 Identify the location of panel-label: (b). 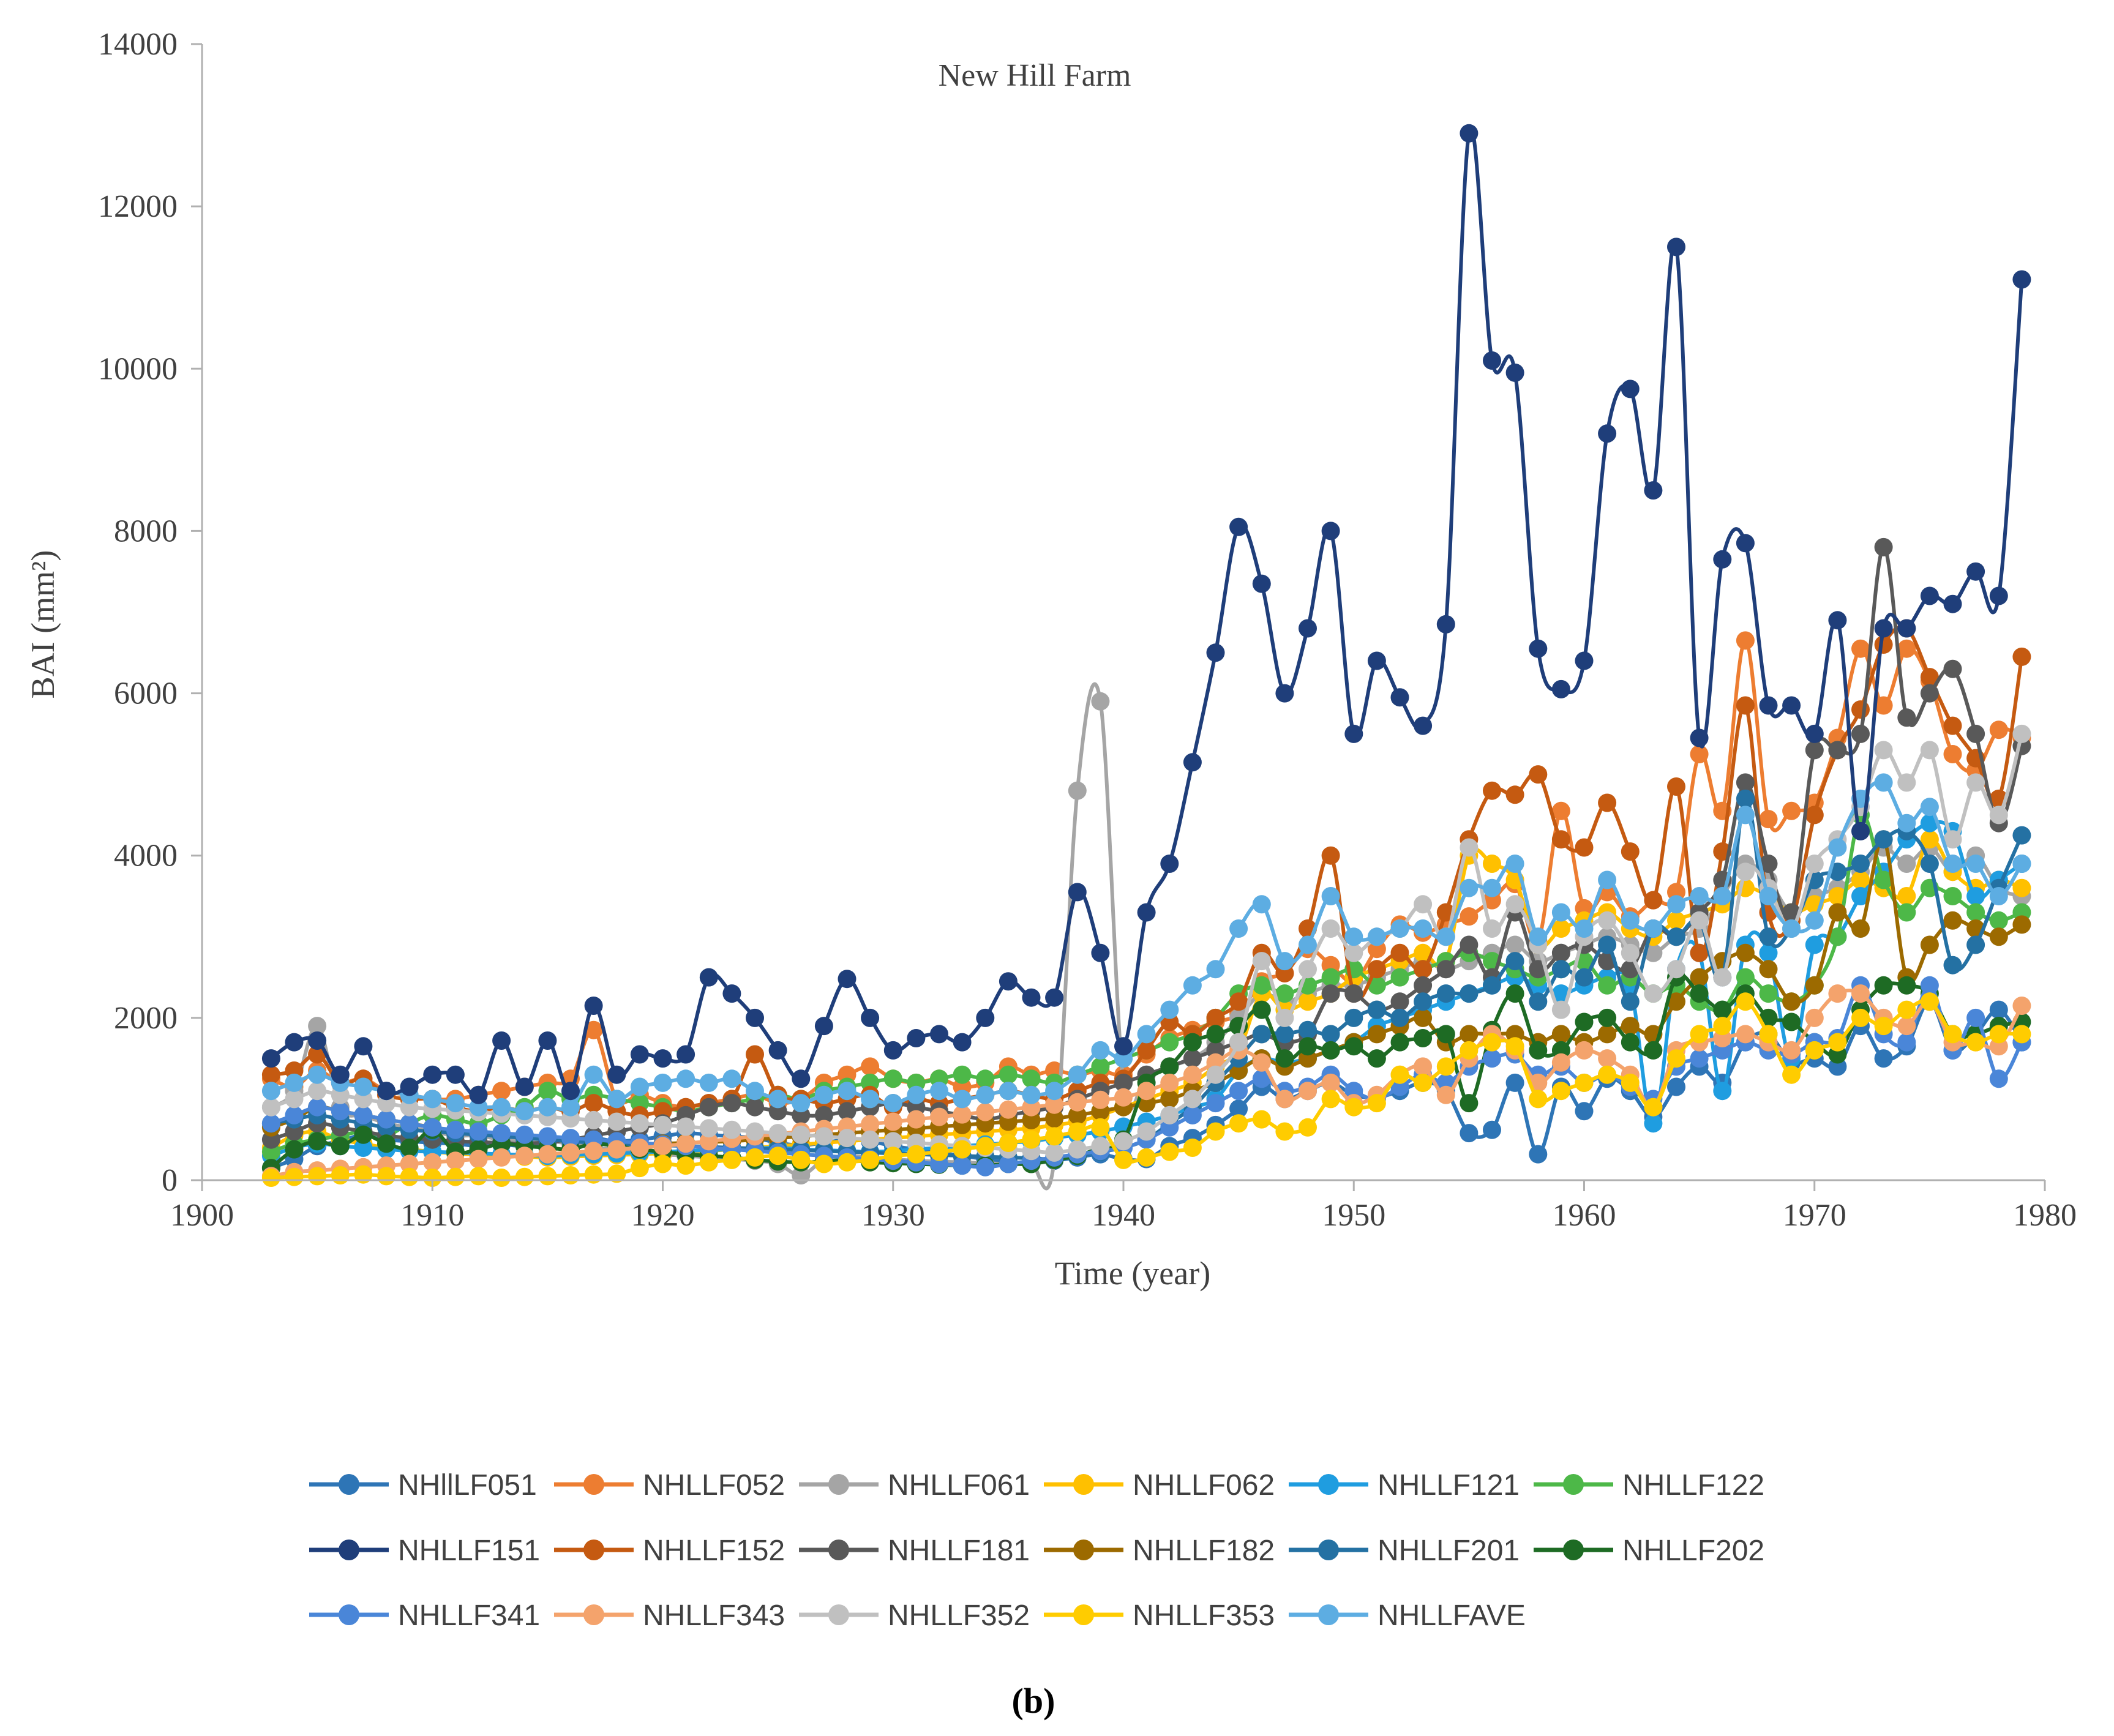
(1033, 1701).